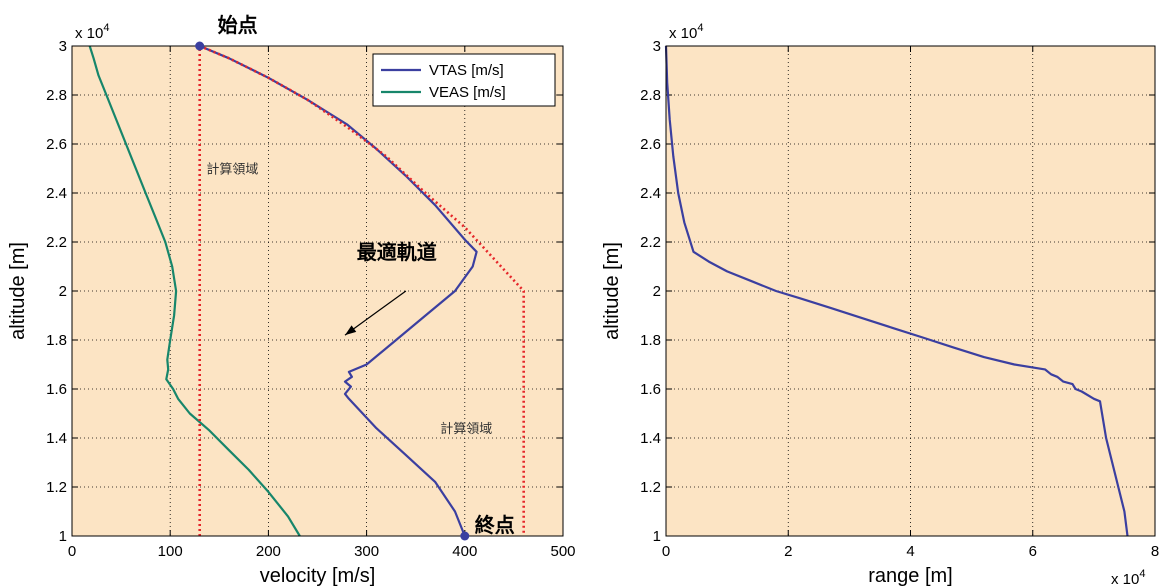 The image size is (1163, 588). Describe the element at coordinates (1155, 551) in the screenshot. I see `x-tick-label: 8` at that location.